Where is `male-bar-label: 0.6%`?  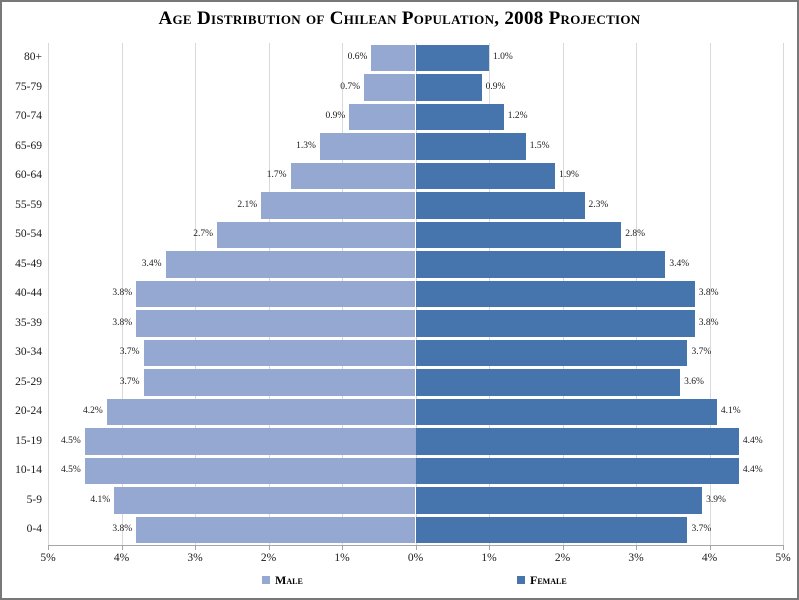 male-bar-label: 0.6% is located at coordinates (357, 57).